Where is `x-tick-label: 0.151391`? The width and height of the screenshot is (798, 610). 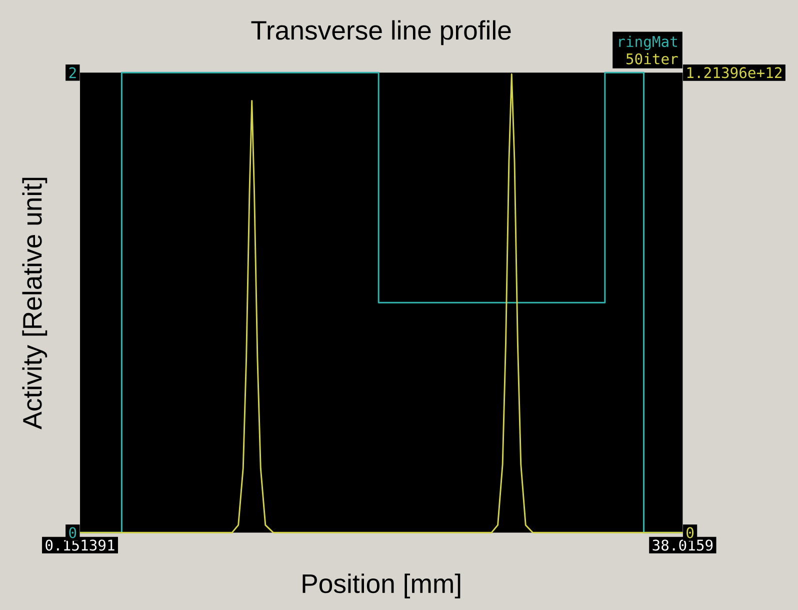
x-tick-label: 0.151391 is located at coordinates (80, 545).